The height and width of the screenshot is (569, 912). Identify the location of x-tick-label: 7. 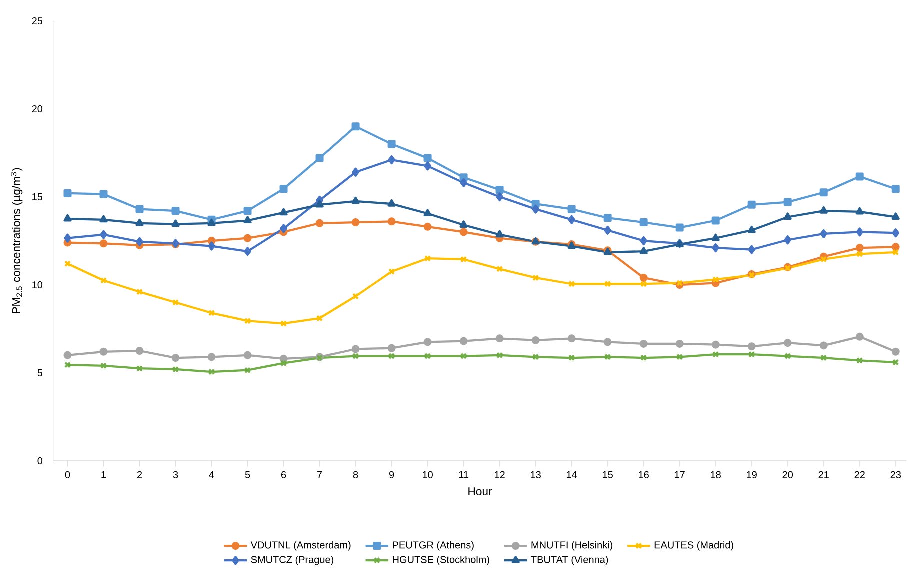
(320, 474).